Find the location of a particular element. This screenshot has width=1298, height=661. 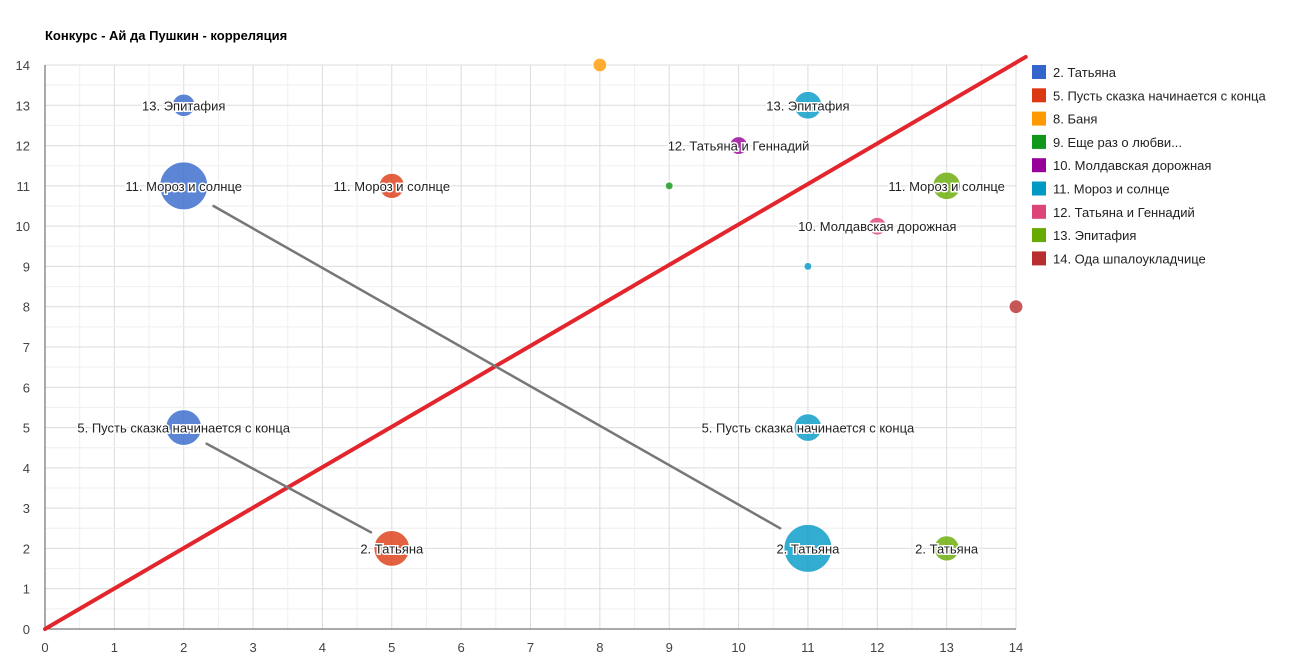

x-tick-label: 0 is located at coordinates (44, 647).